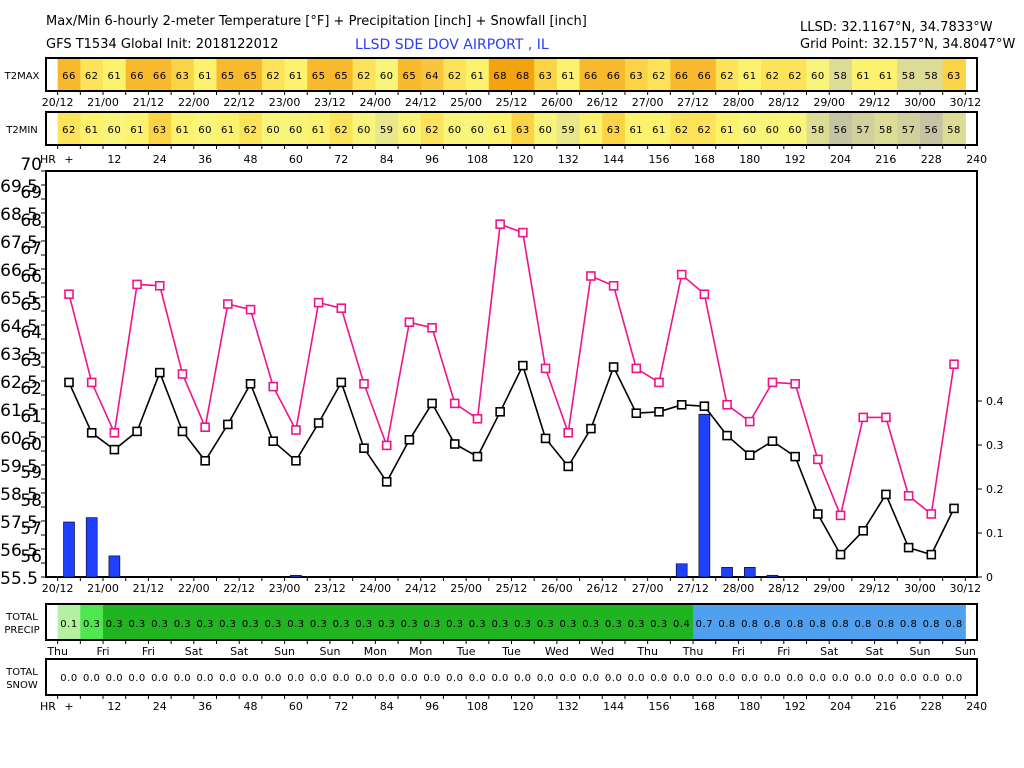 The image size is (1024, 768). What do you see at coordinates (387, 159) in the screenshot?
I see `hour-label: 84` at bounding box center [387, 159].